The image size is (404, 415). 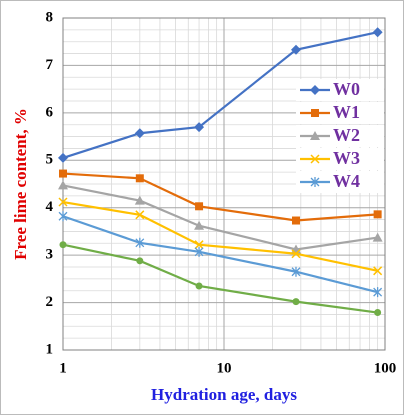 I want to click on y-tick-label: 6, so click(x=50, y=112).